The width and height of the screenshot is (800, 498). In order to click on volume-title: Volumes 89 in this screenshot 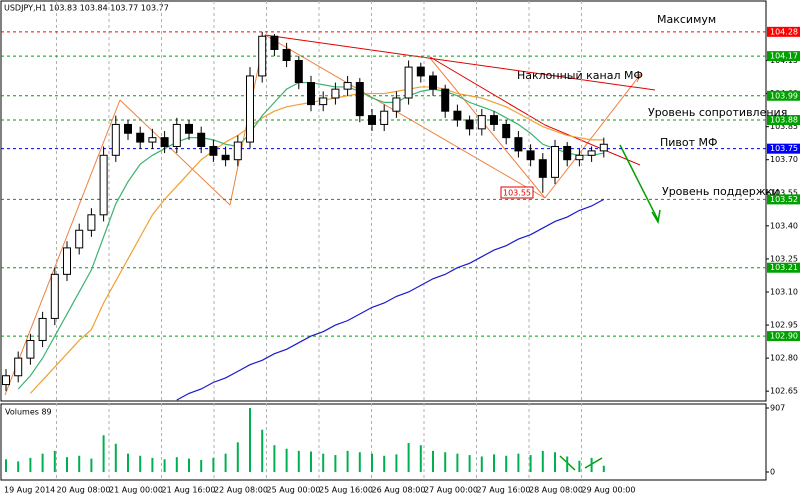, I will do `click(28, 412)`.